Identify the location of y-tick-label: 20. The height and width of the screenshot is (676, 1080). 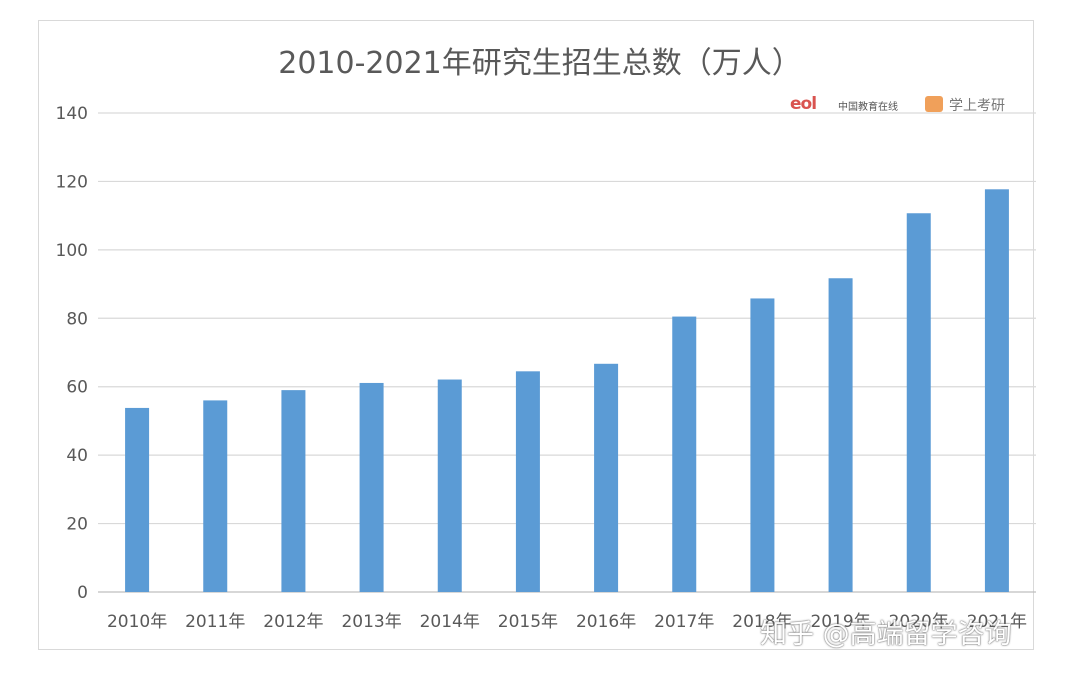
(77, 525).